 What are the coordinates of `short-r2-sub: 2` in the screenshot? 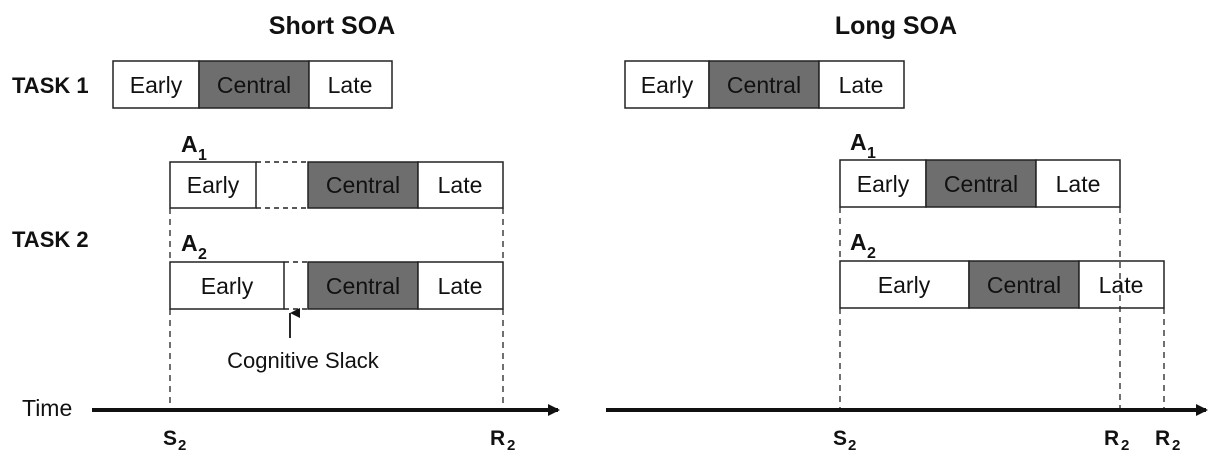 It's located at (511, 444).